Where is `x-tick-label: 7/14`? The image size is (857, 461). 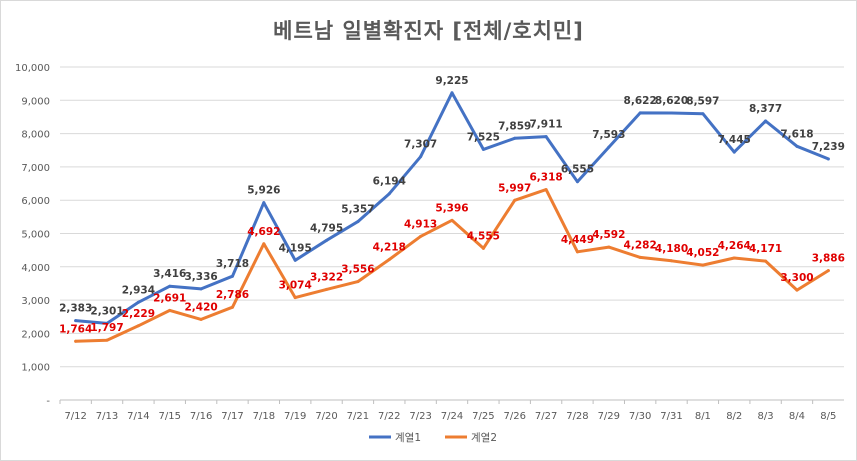
x-tick-label: 7/14 is located at coordinates (138, 416).